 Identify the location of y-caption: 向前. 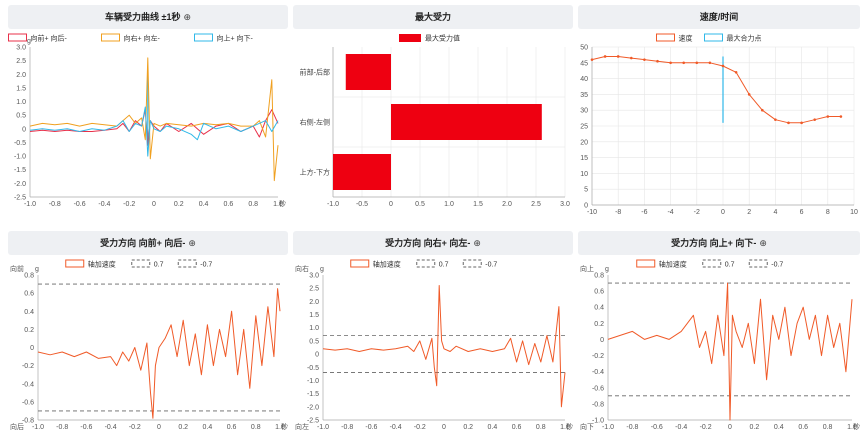
(17, 268).